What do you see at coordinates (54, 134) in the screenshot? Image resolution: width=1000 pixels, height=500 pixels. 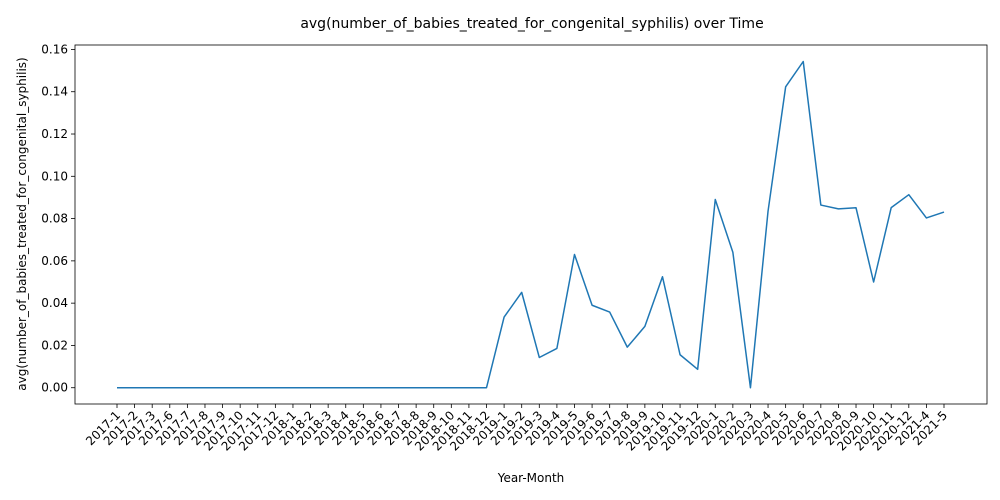 I see `y-tick-label: 0.12` at bounding box center [54, 134].